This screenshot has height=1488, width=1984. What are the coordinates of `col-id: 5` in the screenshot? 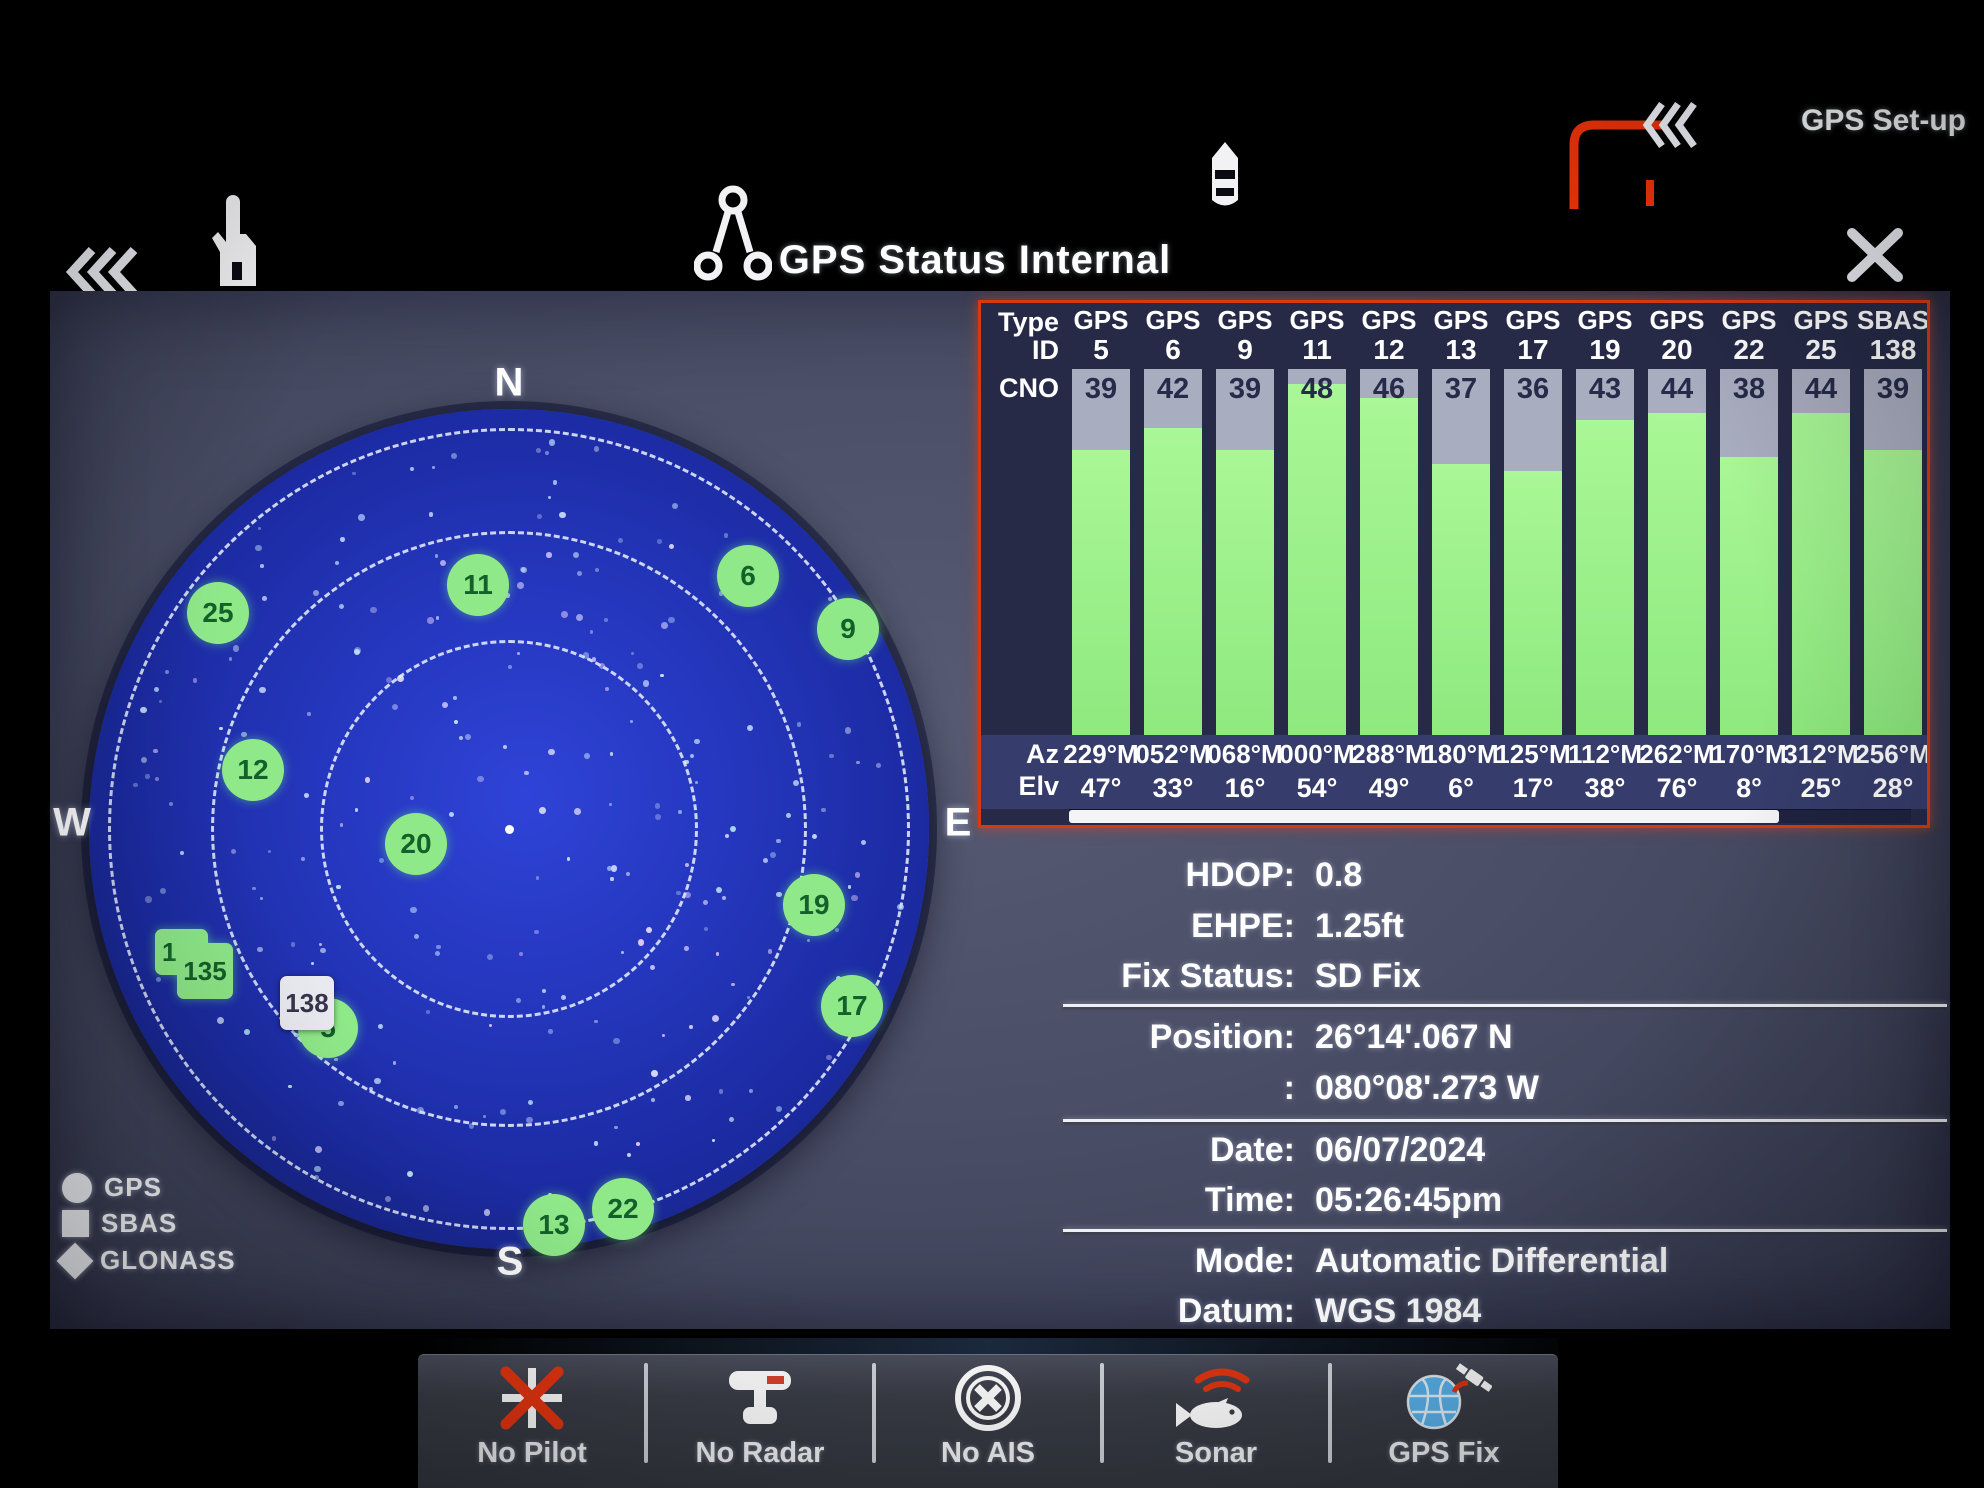 It's located at (1101, 349).